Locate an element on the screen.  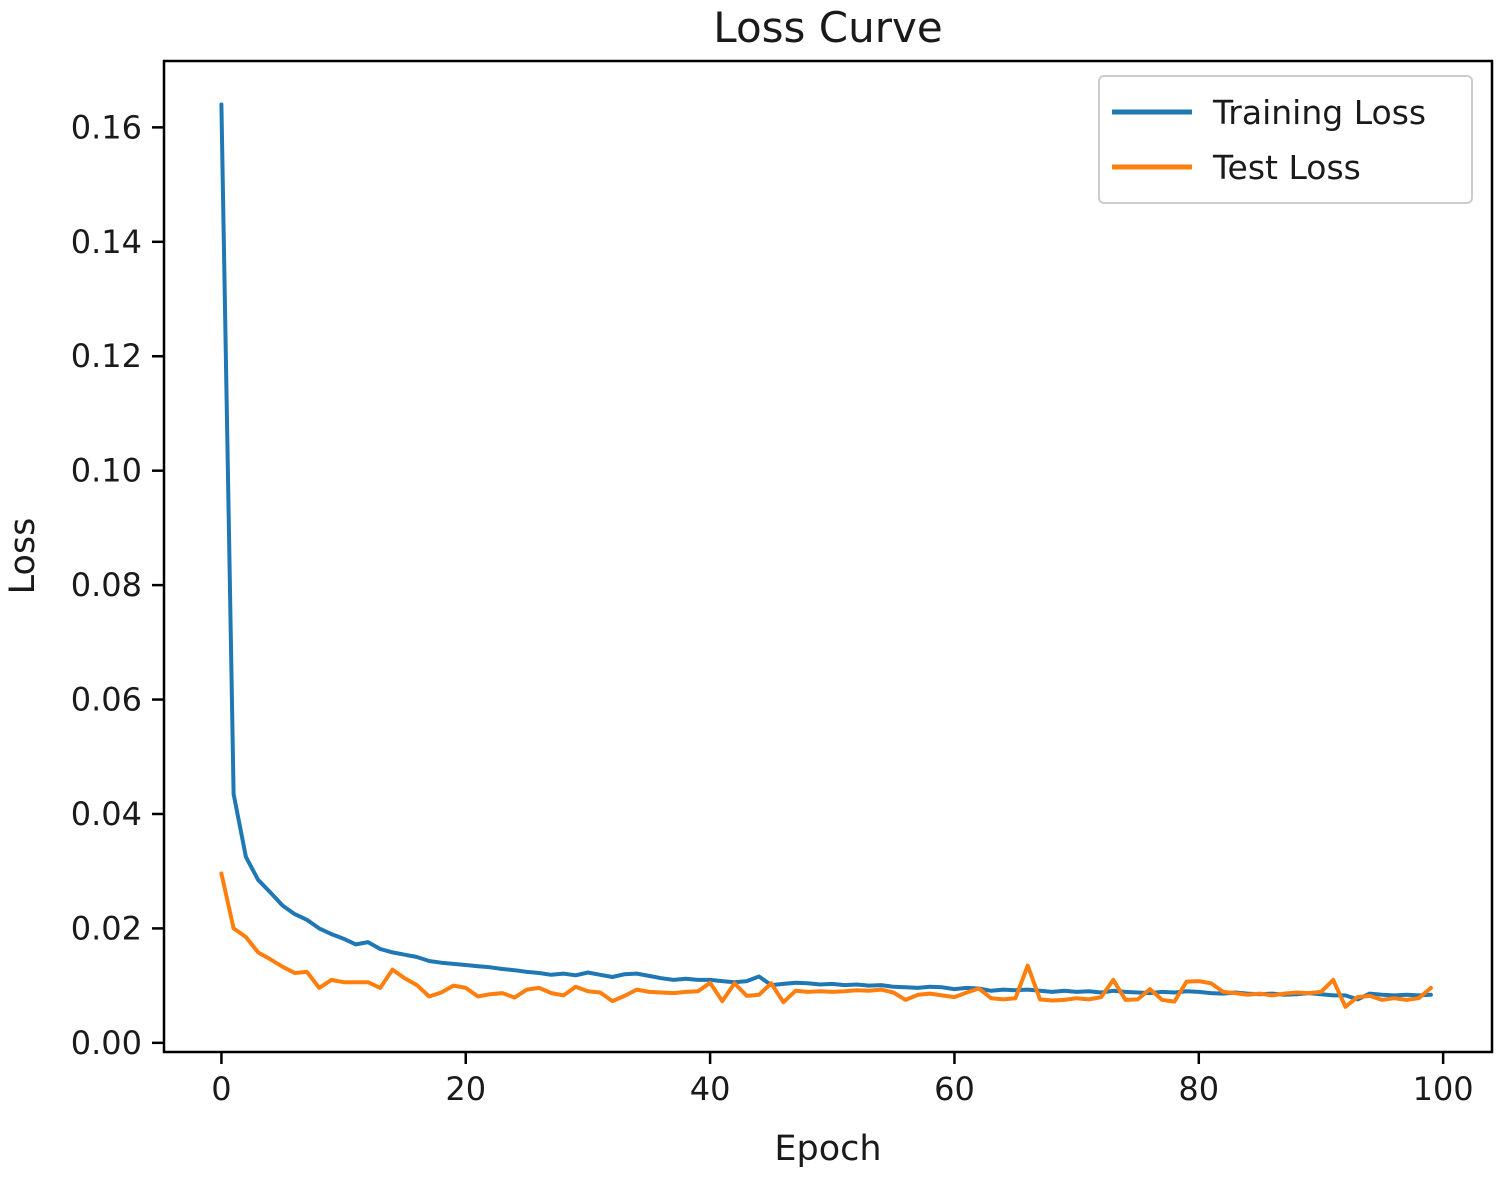
y-tick-label: 0.14 is located at coordinates (106, 242).